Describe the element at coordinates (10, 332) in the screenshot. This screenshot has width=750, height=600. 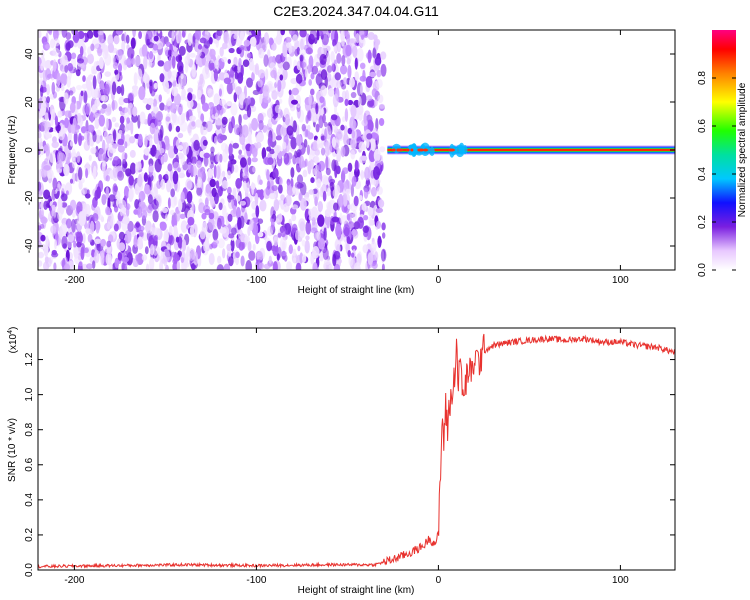
I see `snr-multiplier-exp: 4` at that location.